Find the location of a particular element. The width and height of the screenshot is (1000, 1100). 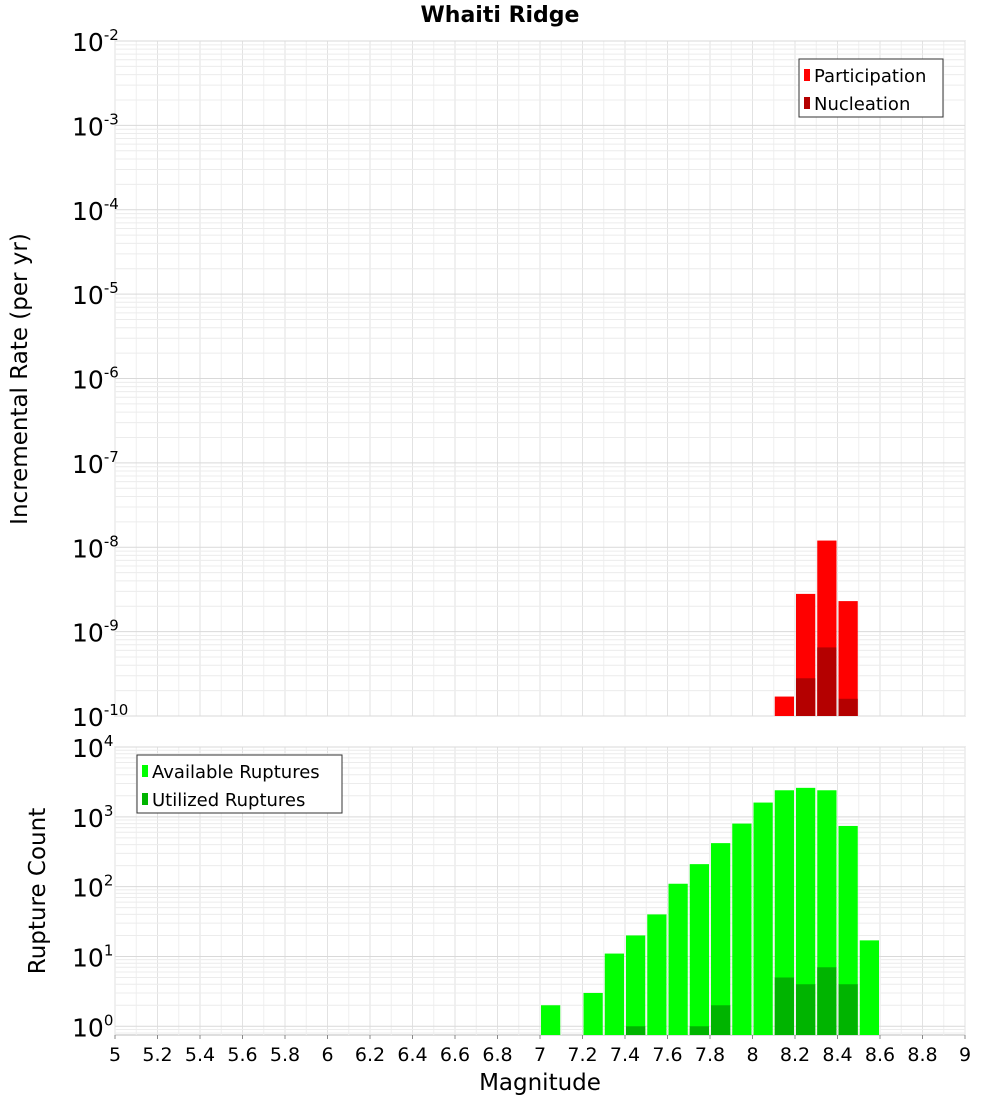

x-tick-label: 8.4 is located at coordinates (837, 1055).